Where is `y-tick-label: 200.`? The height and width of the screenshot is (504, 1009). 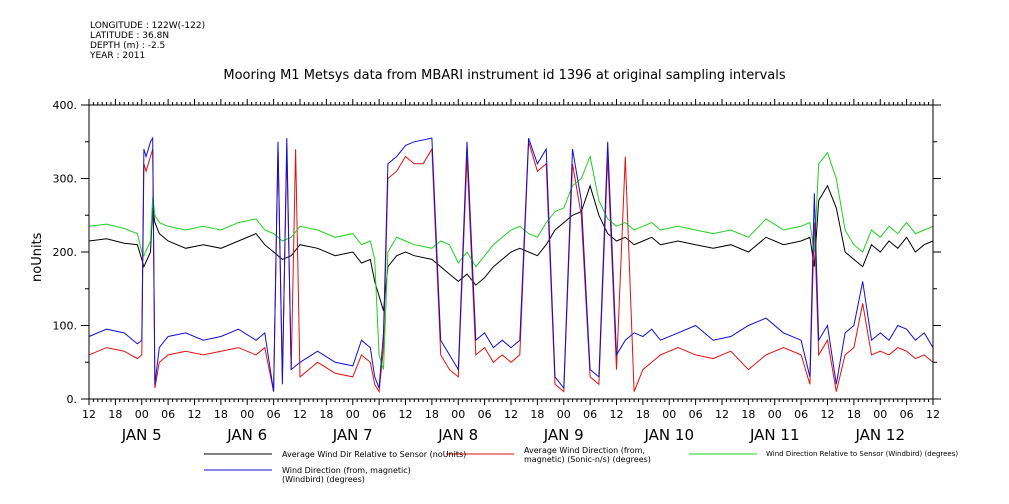 y-tick-label: 200. is located at coordinates (65, 252).